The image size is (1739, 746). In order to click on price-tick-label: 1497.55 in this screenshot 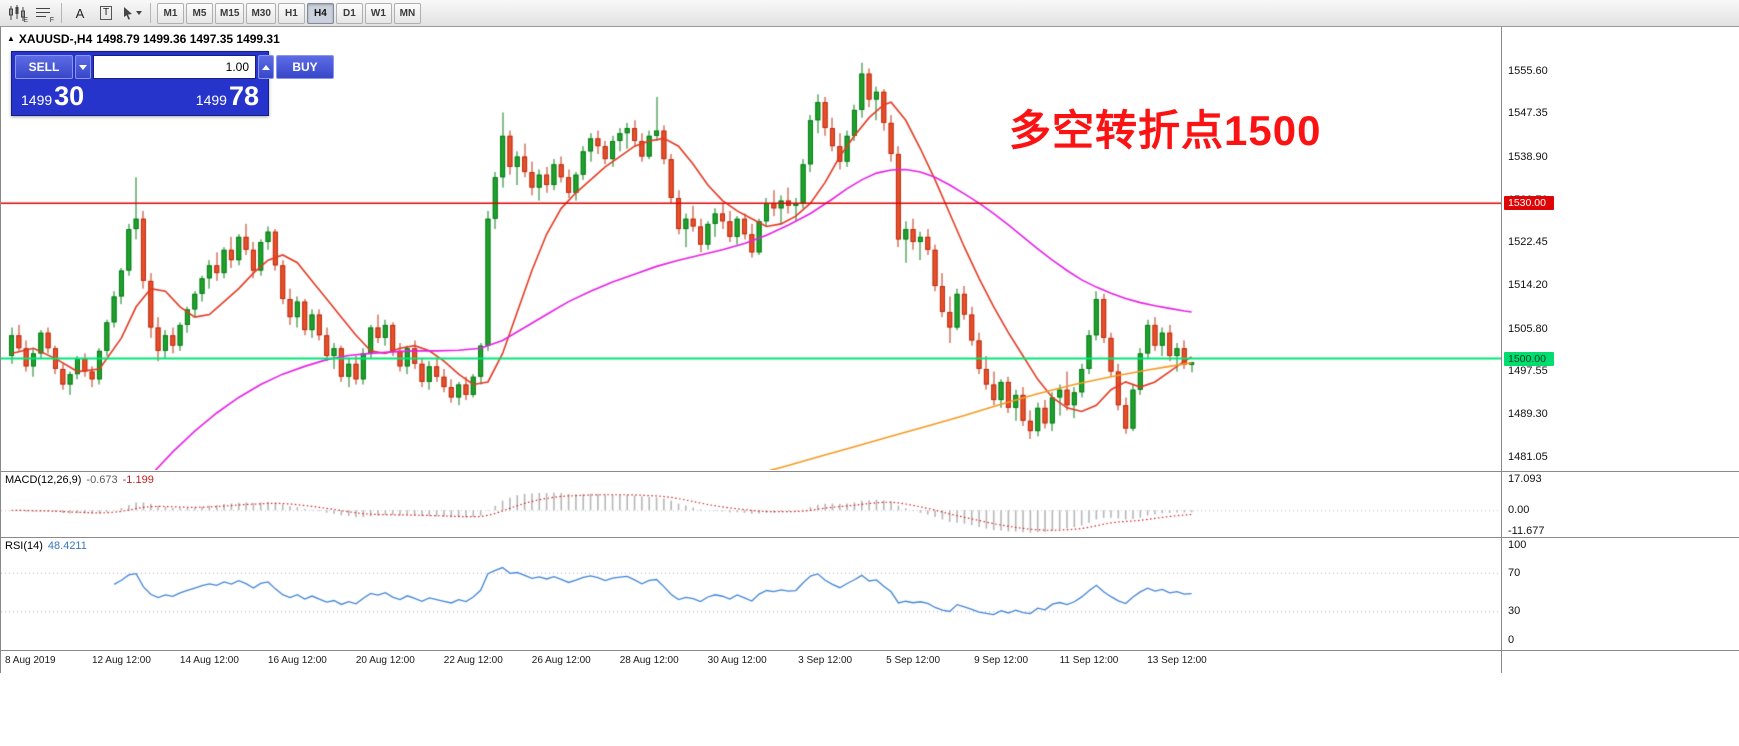, I will do `click(1528, 371)`.